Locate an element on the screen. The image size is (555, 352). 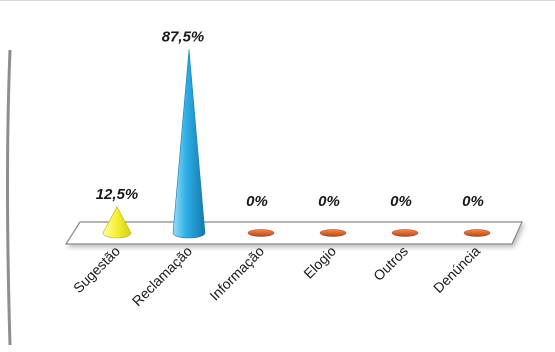
disc-mark-elogio is located at coordinates (333, 233).